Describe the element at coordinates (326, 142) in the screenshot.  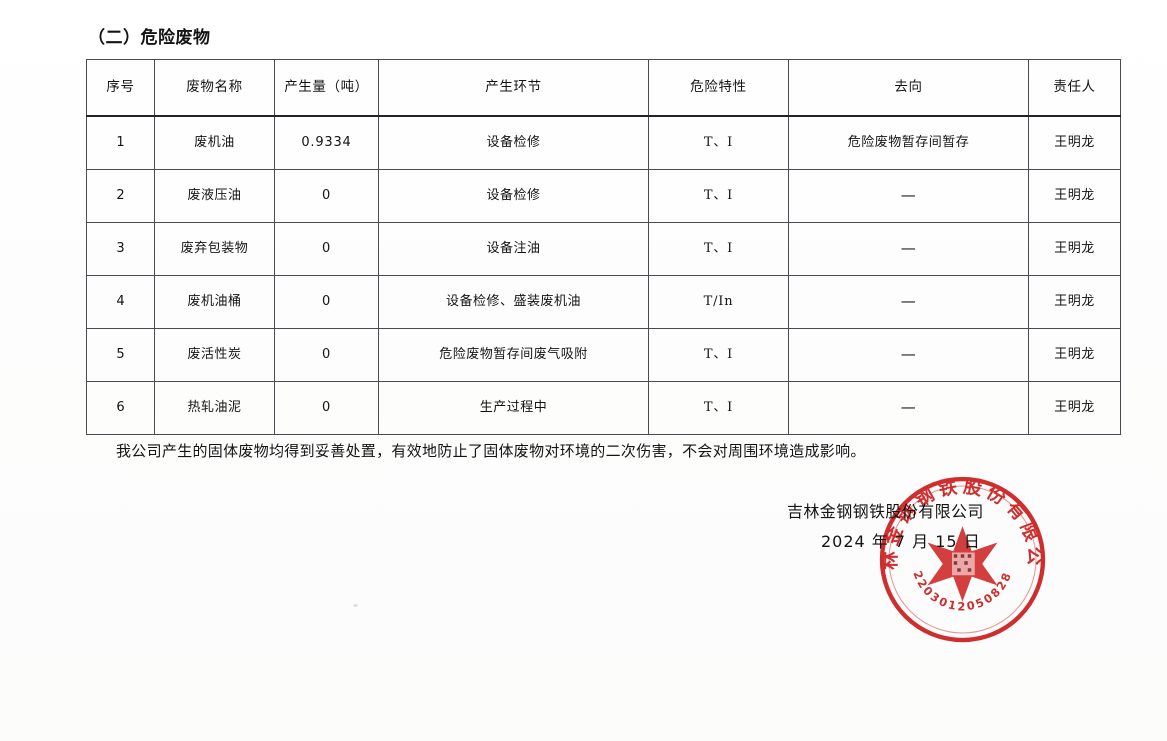
I see `cell-amount: 0.9334` at that location.